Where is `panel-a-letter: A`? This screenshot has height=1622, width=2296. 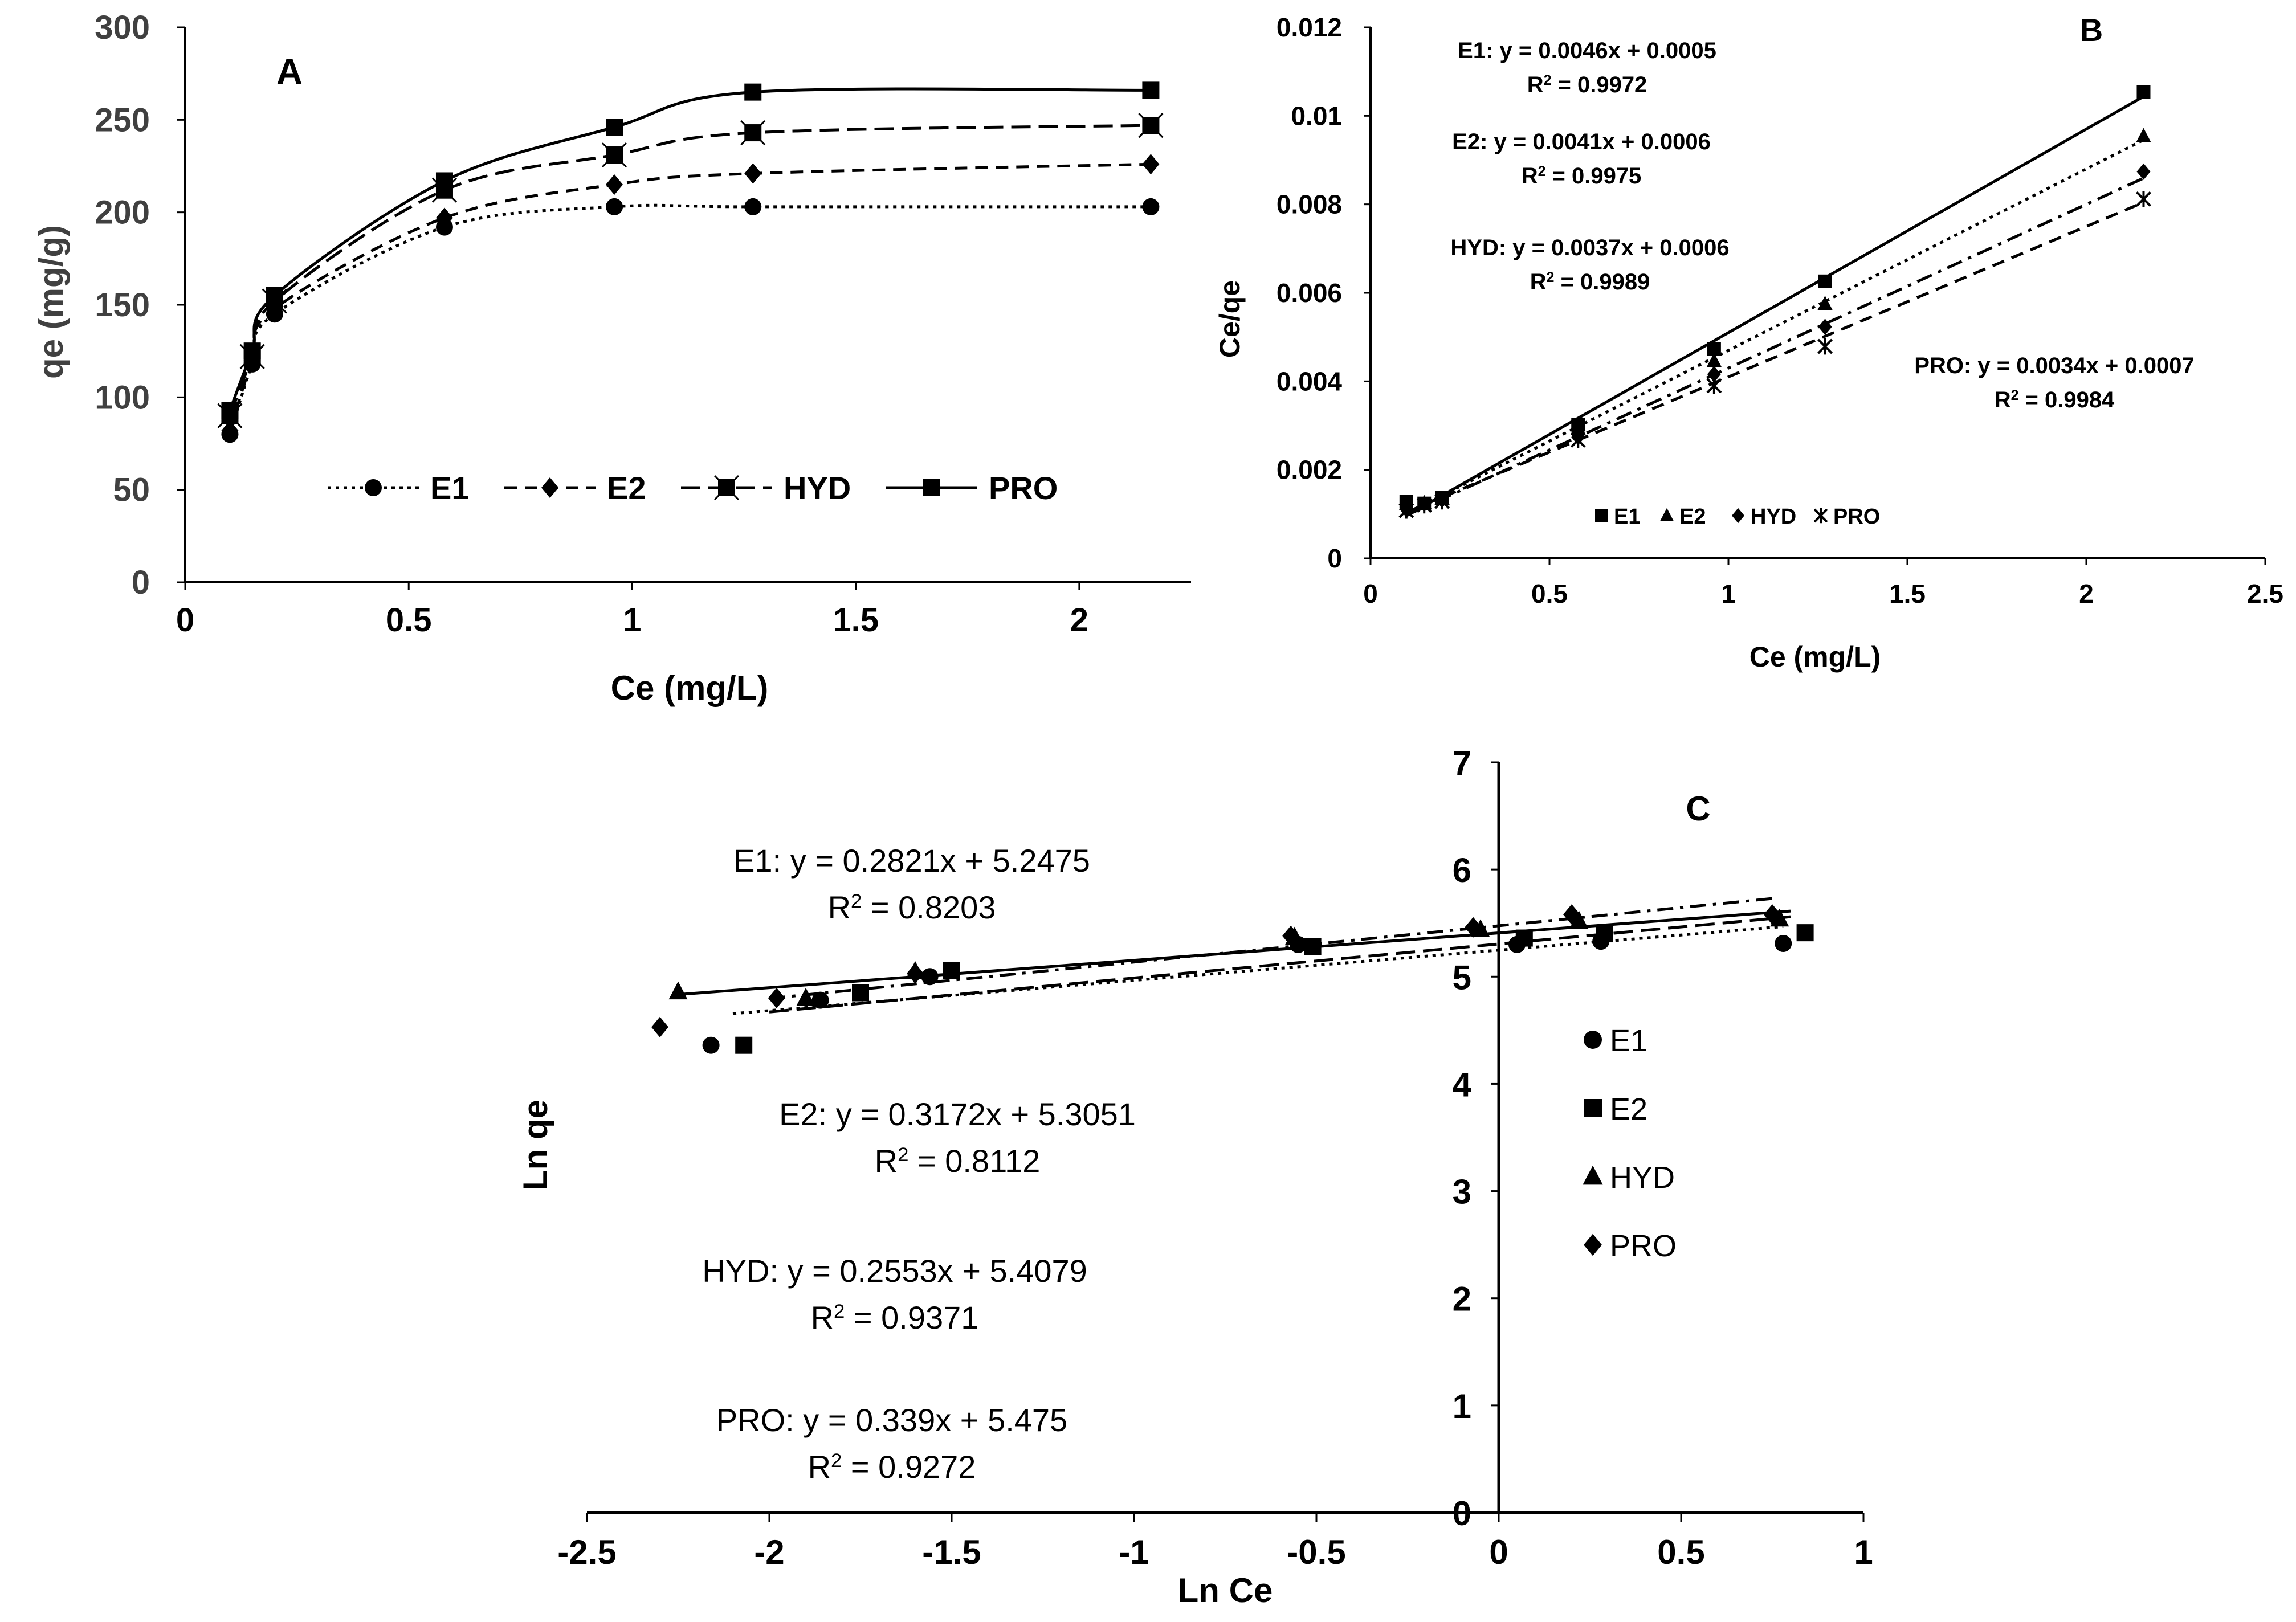
panel-a-letter: A is located at coordinates (289, 72).